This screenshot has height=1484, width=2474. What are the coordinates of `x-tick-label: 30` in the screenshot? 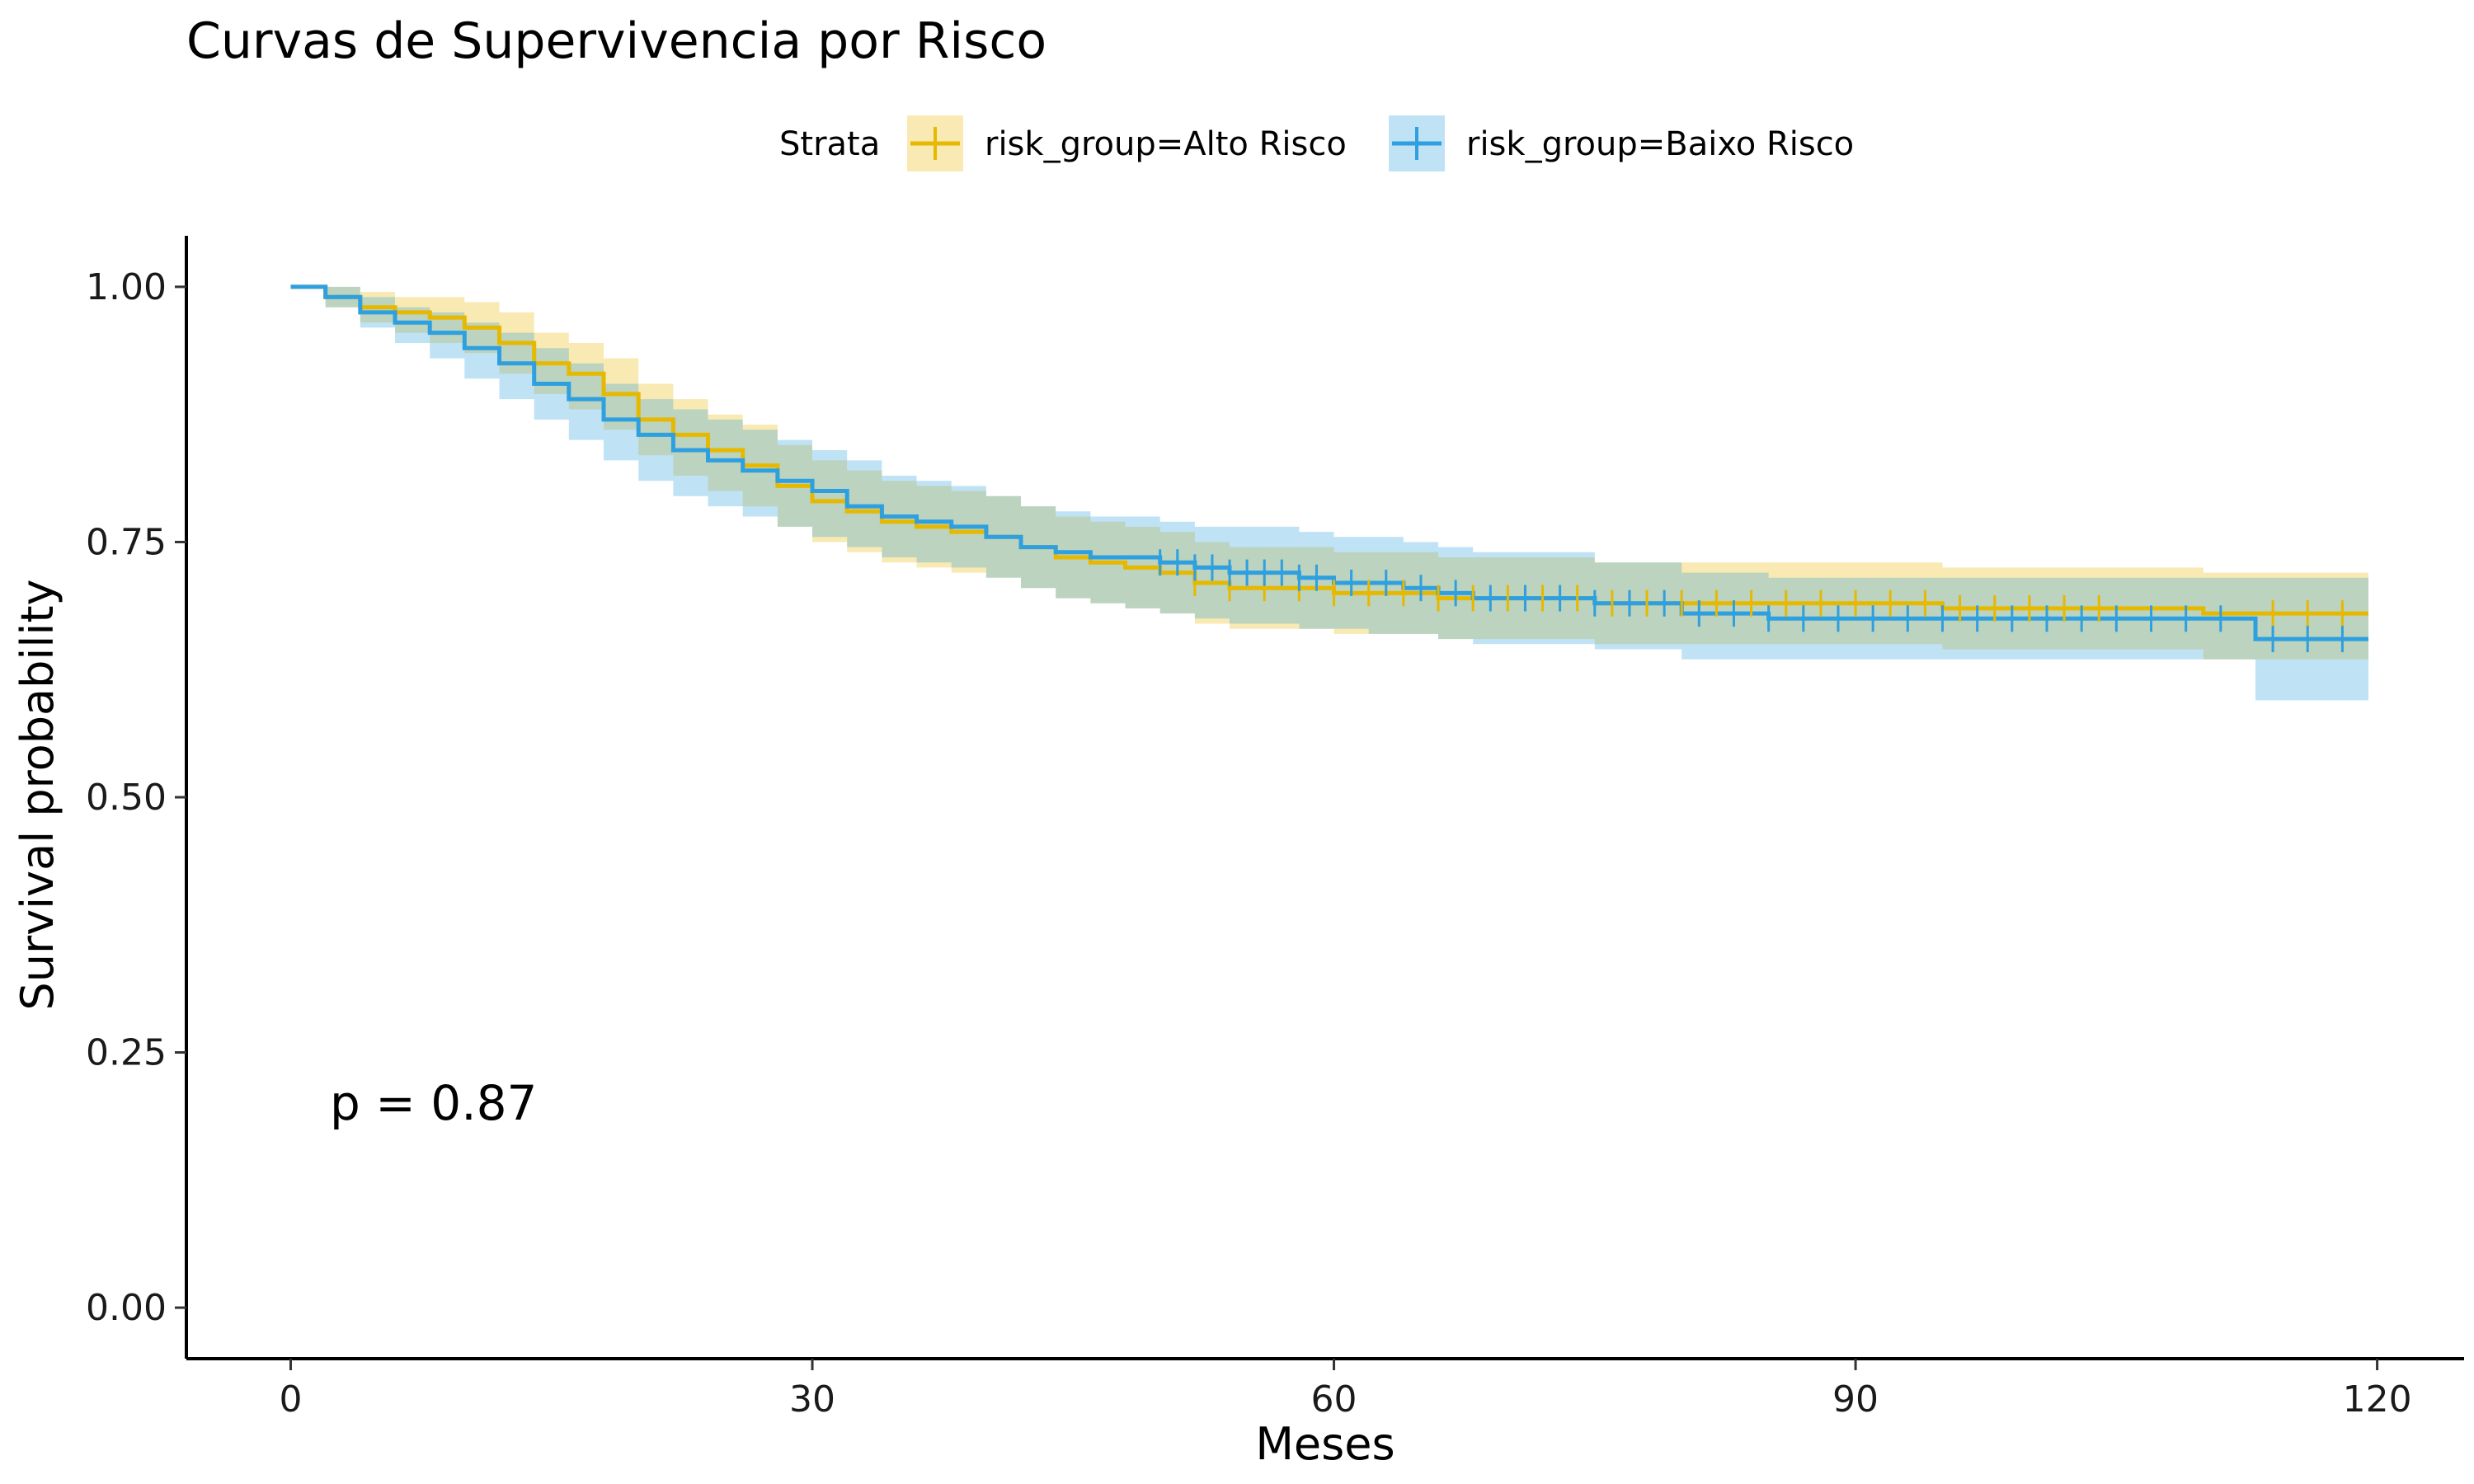 It's located at (812, 1399).